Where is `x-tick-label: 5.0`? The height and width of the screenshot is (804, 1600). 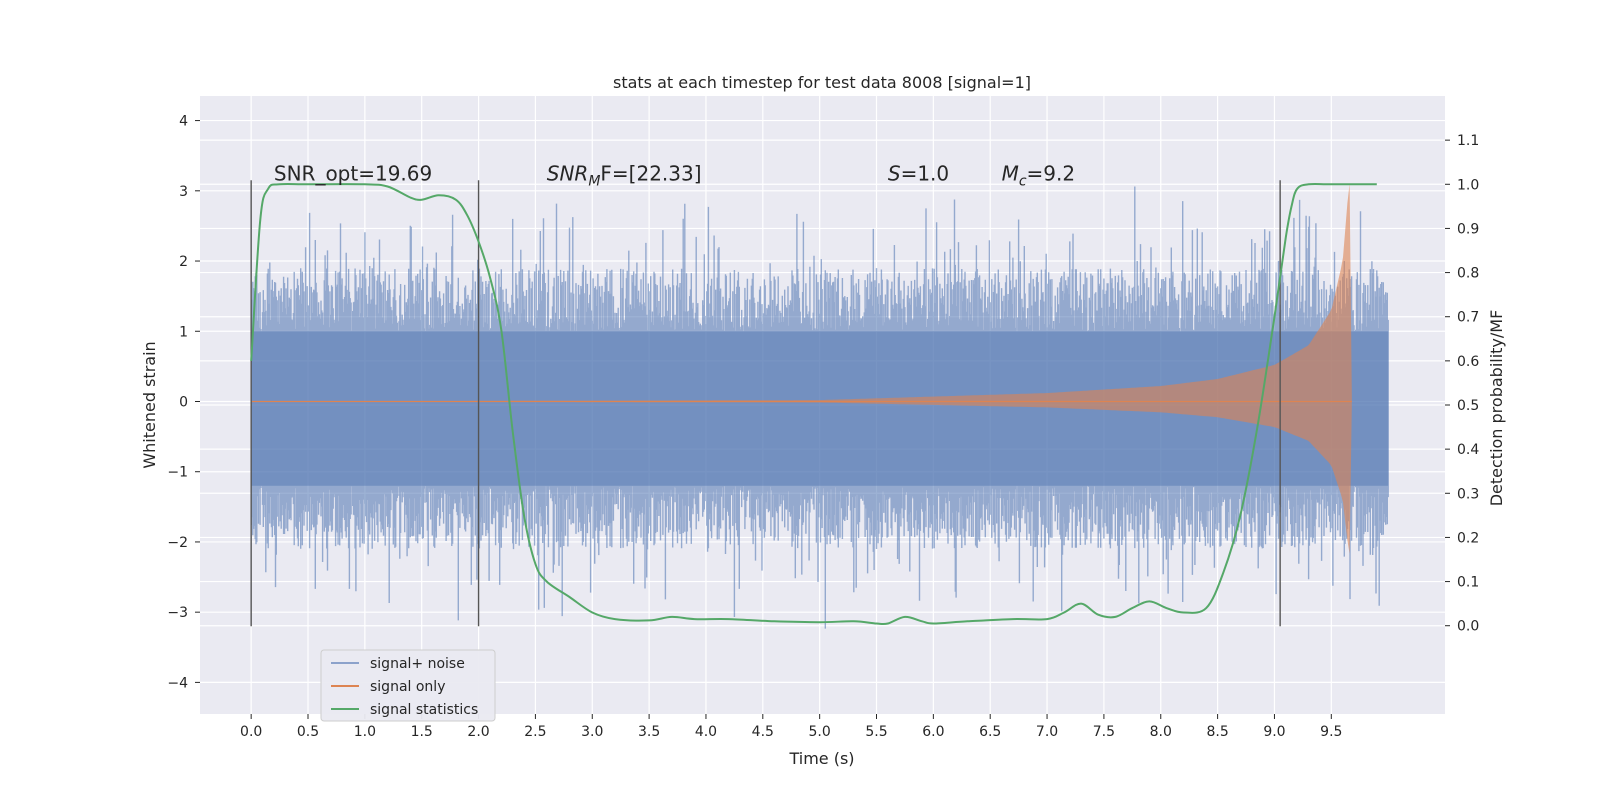 x-tick-label: 5.0 is located at coordinates (820, 732).